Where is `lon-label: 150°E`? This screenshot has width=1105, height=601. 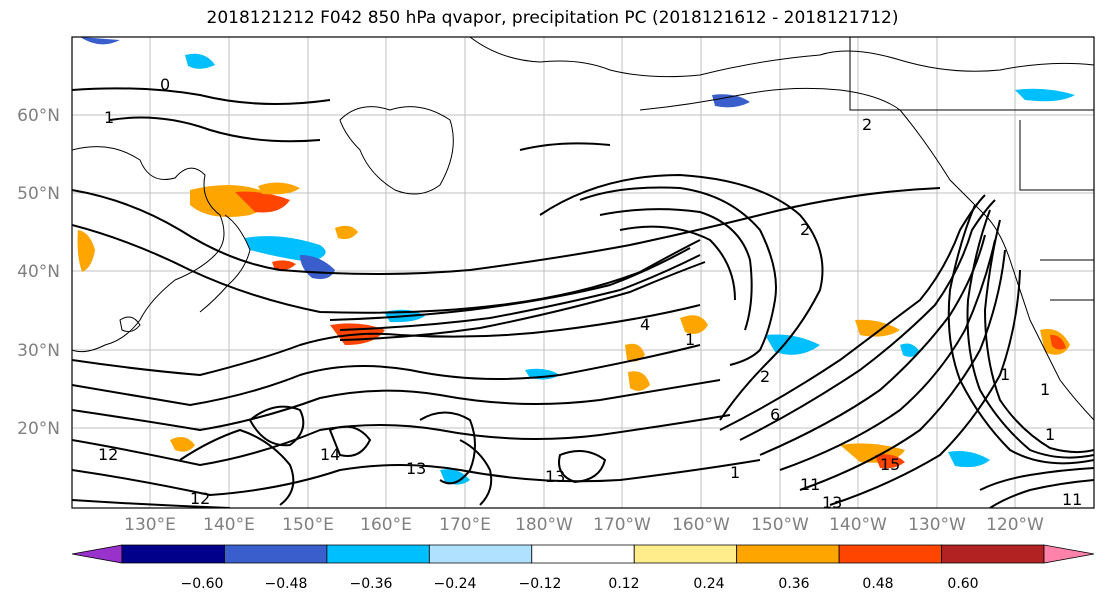
lon-label: 150°E is located at coordinates (308, 525).